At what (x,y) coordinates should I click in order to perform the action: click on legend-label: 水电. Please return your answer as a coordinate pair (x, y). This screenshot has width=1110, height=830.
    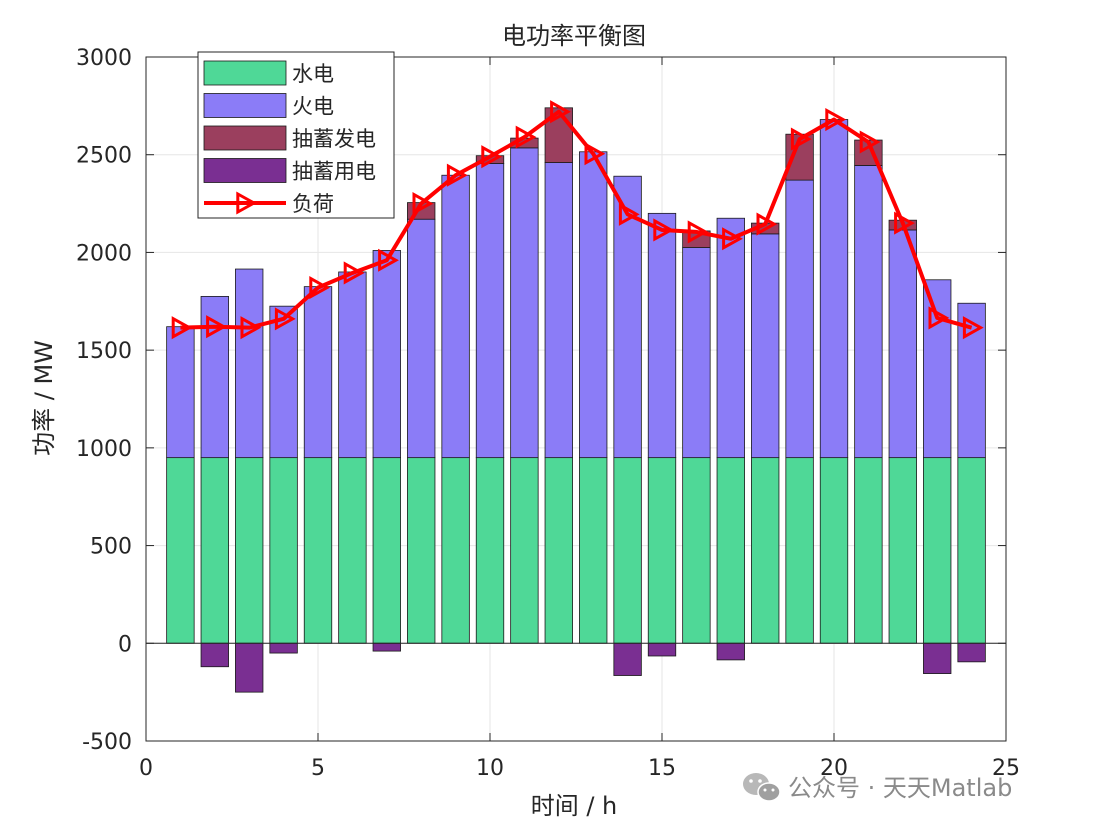
    Looking at the image, I should click on (313, 74).